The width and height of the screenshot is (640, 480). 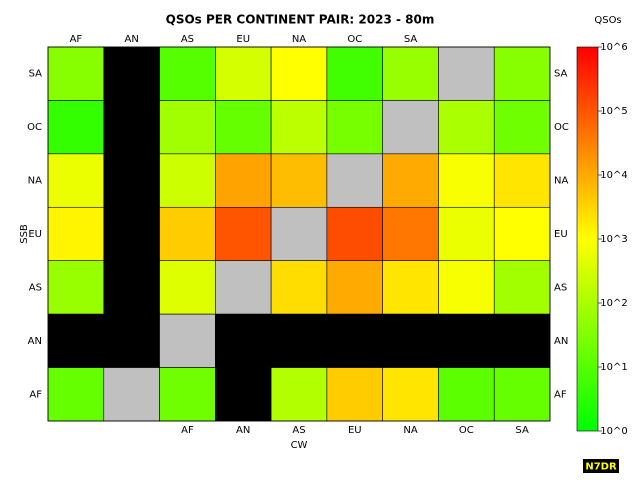 I want to click on y-tick-label: EU, so click(x=35, y=234).